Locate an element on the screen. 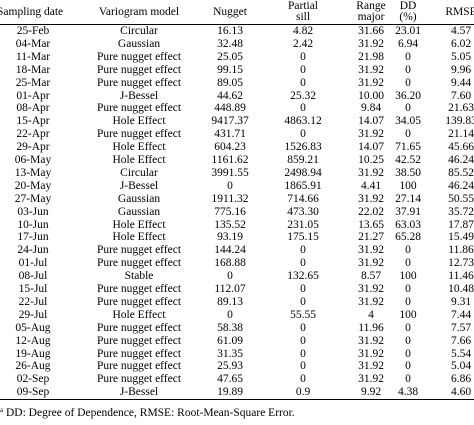 This screenshot has width=474, height=425. cell-nugget: 1911.32 is located at coordinates (230, 198).